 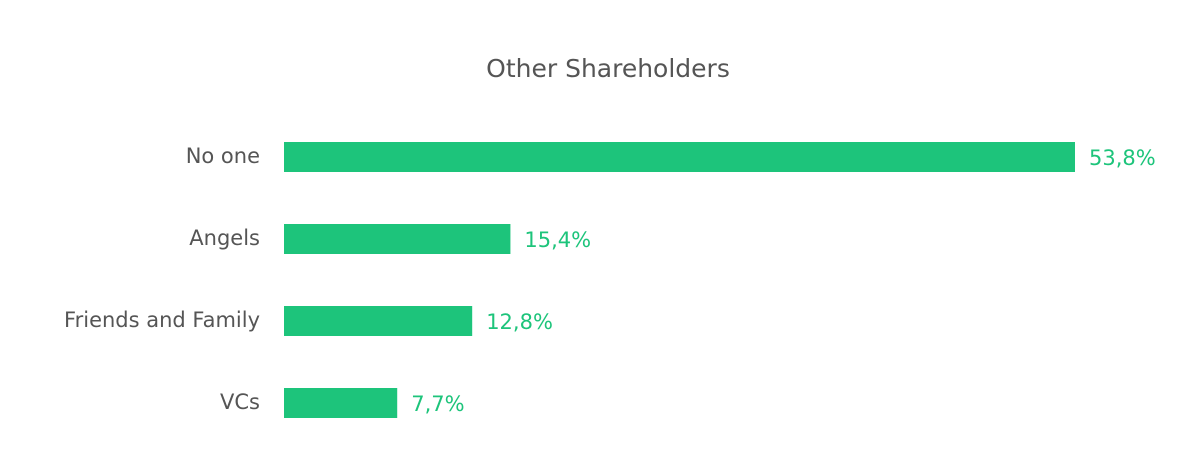 What do you see at coordinates (224, 238) in the screenshot?
I see `y-tick-label: Angels` at bounding box center [224, 238].